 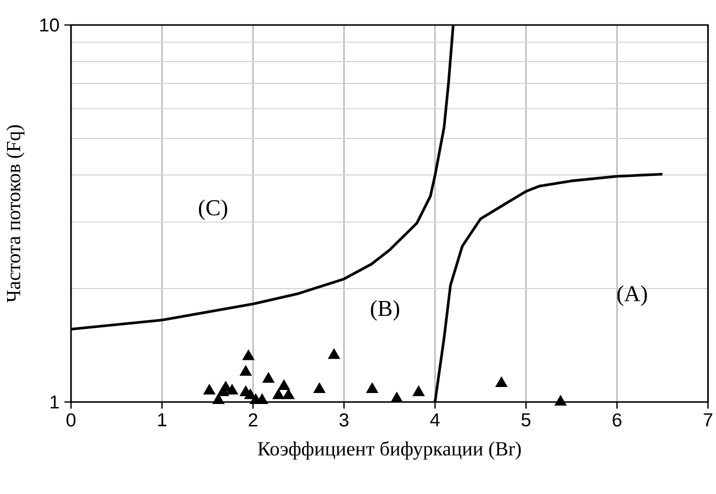 I want to click on x-tick-label: 7, so click(x=708, y=419).